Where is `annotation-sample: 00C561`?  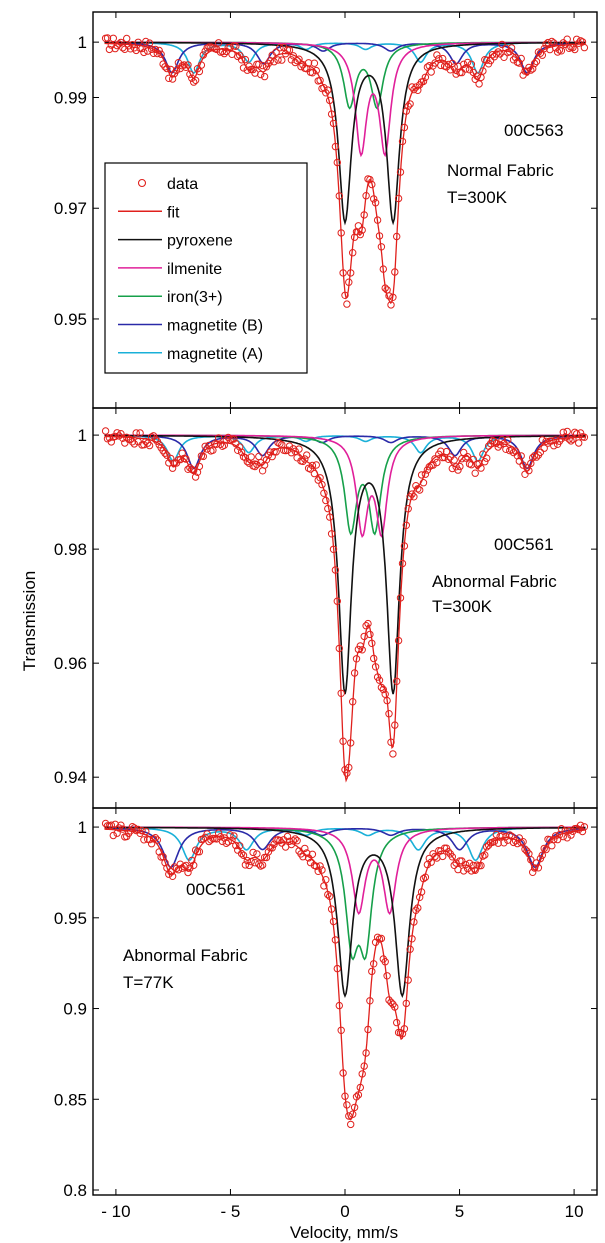
annotation-sample: 00C561 is located at coordinates (524, 544).